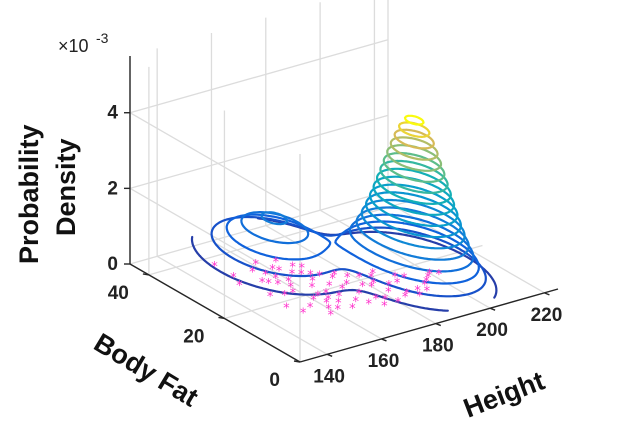  What do you see at coordinates (66, 187) in the screenshot?
I see `z-axis-label-line2: Density` at bounding box center [66, 187].